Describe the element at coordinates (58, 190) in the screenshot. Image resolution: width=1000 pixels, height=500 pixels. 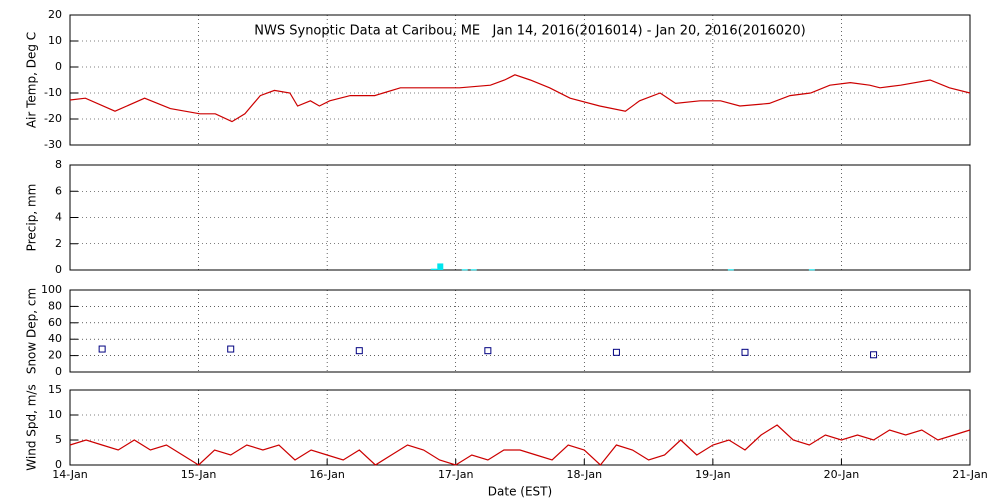
I see `y-tick-label: 6` at that location.